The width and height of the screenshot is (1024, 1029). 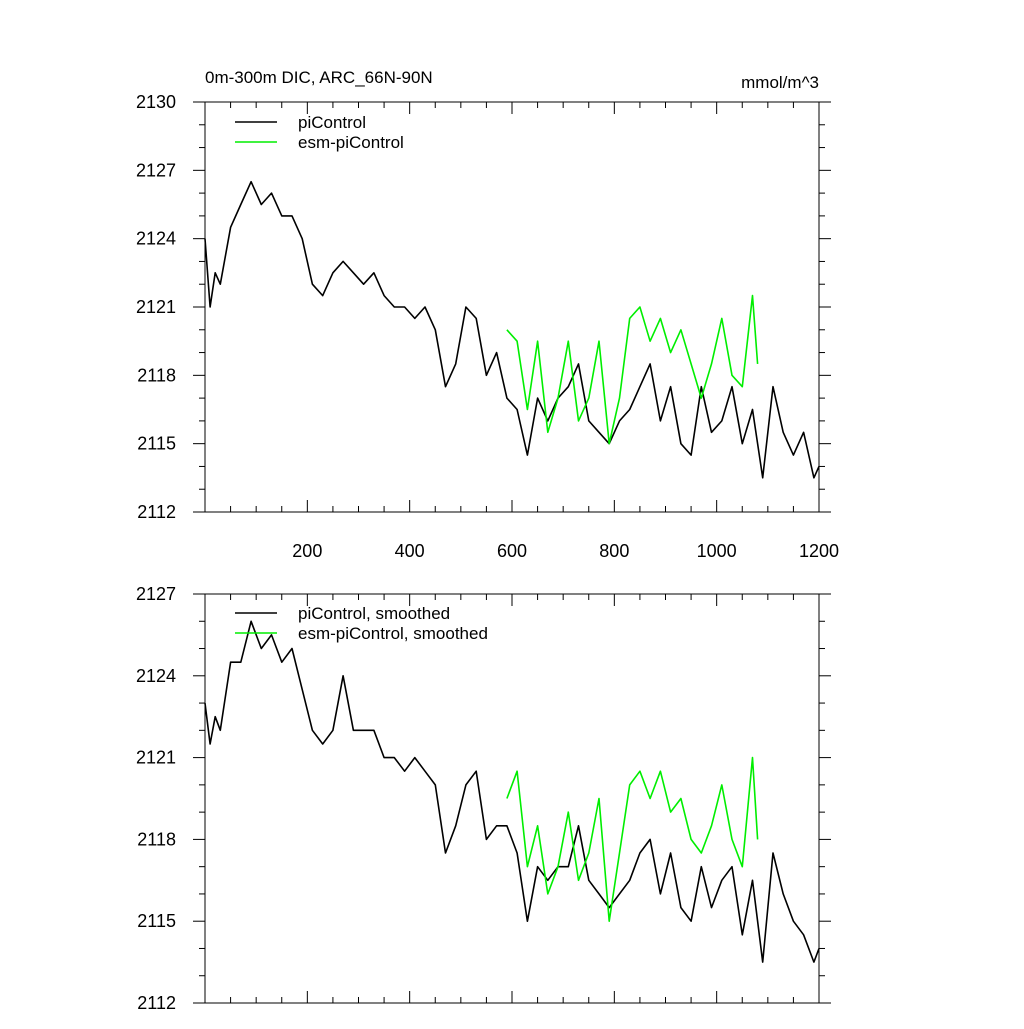 I want to click on legend-label: piControl, so click(x=332, y=122).